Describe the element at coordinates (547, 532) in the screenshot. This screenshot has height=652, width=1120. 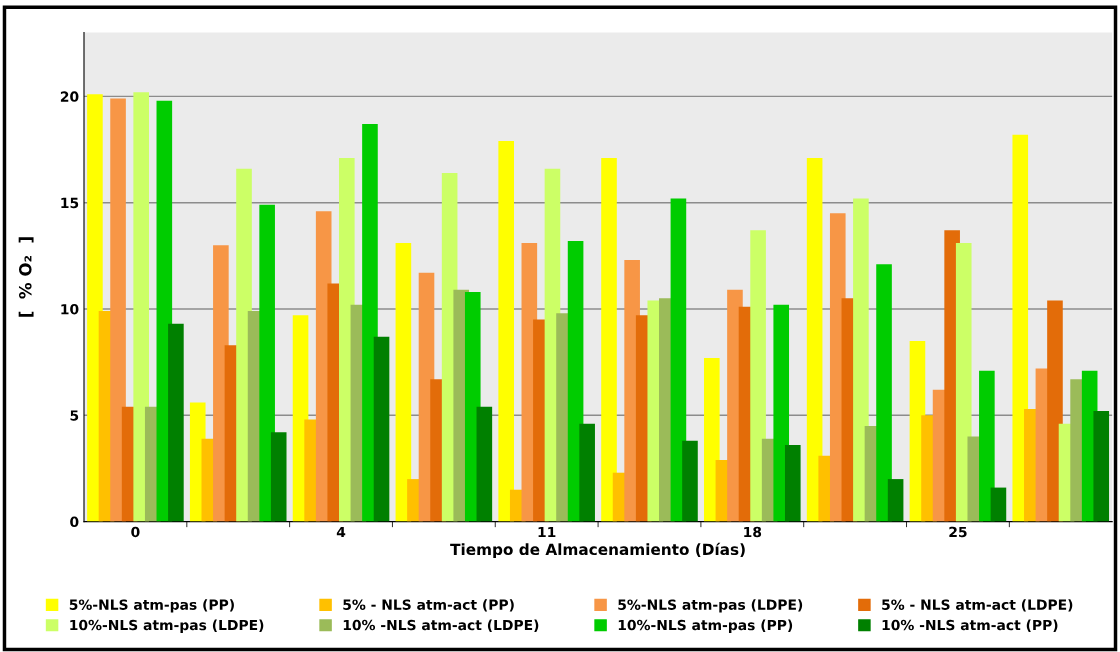
I see `x-tick-label: 11` at that location.